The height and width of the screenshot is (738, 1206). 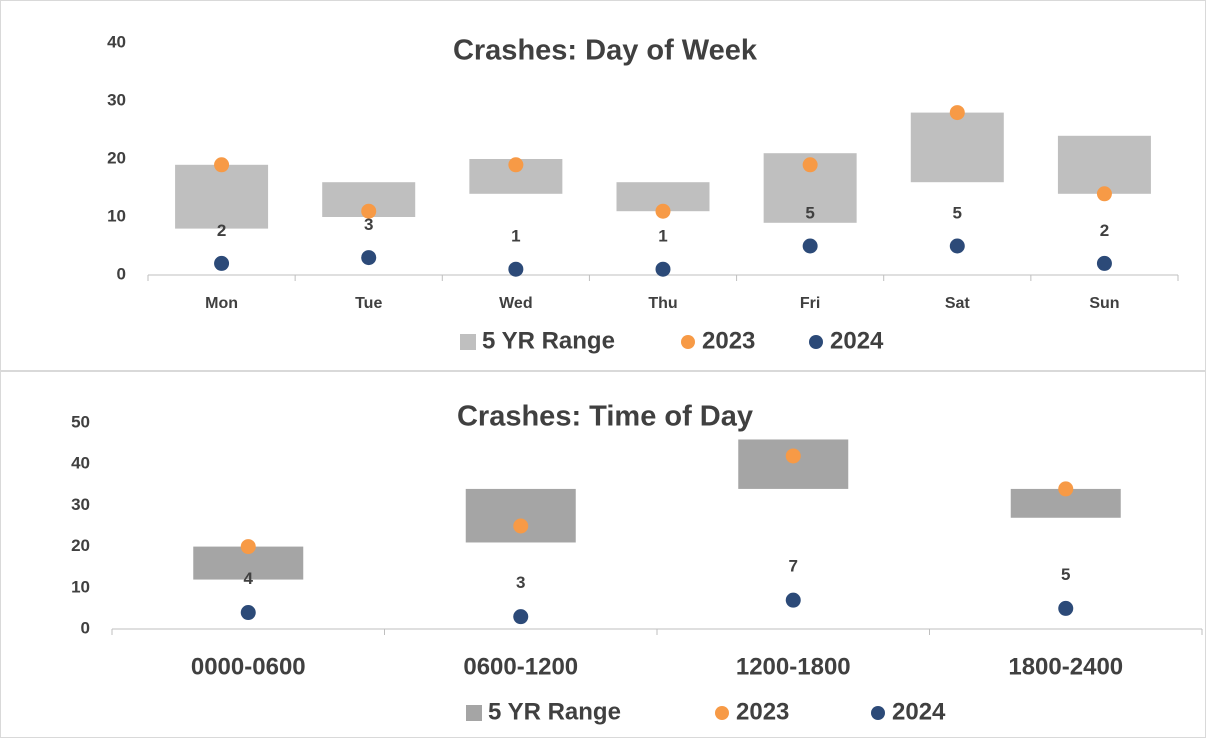 What do you see at coordinates (793, 566) in the screenshot?
I see `data-label: 7` at bounding box center [793, 566].